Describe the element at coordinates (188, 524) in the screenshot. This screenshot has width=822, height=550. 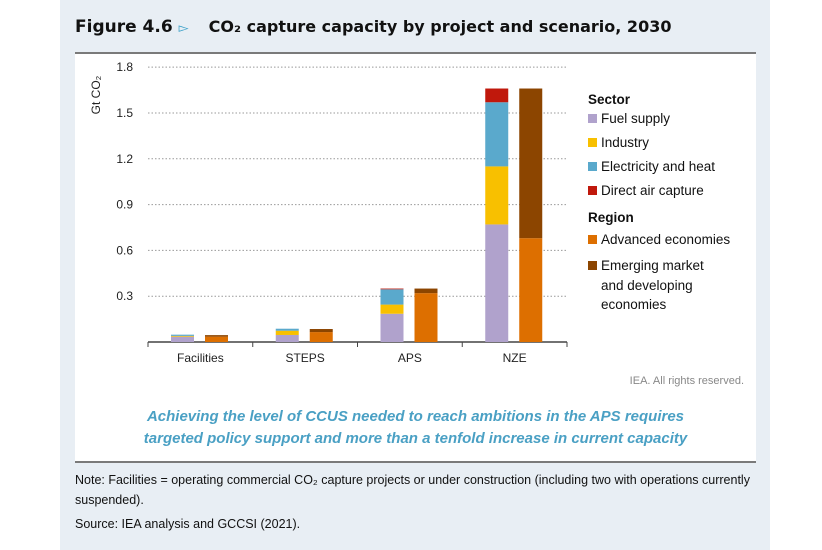
I see `source-text: Source: IEA analysis and GCCSI (2021).` at that location.